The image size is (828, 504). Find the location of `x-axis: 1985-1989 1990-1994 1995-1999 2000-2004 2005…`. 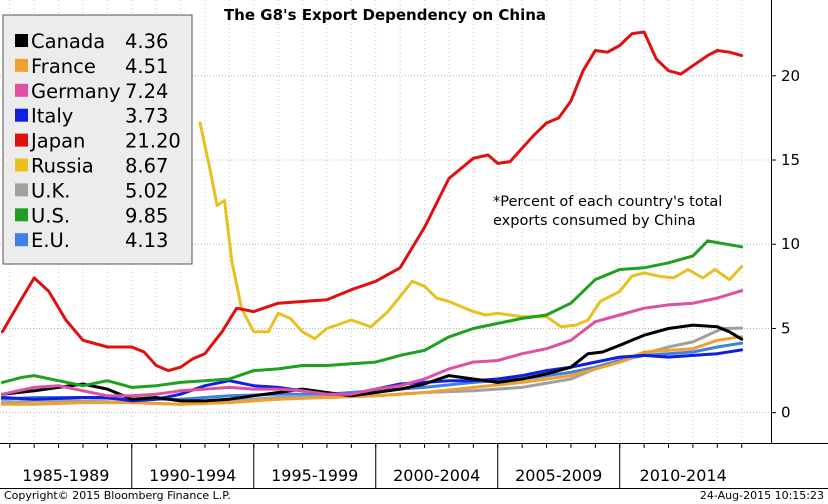

x-axis: 1985-1989 1990-1994 1995-1999 2000-2004 2005… is located at coordinates (374, 475).